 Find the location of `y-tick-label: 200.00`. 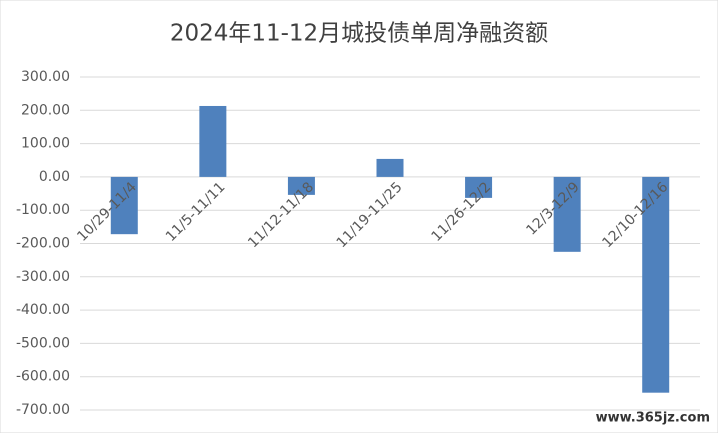

y-tick-label: 200.00 is located at coordinates (45, 110).